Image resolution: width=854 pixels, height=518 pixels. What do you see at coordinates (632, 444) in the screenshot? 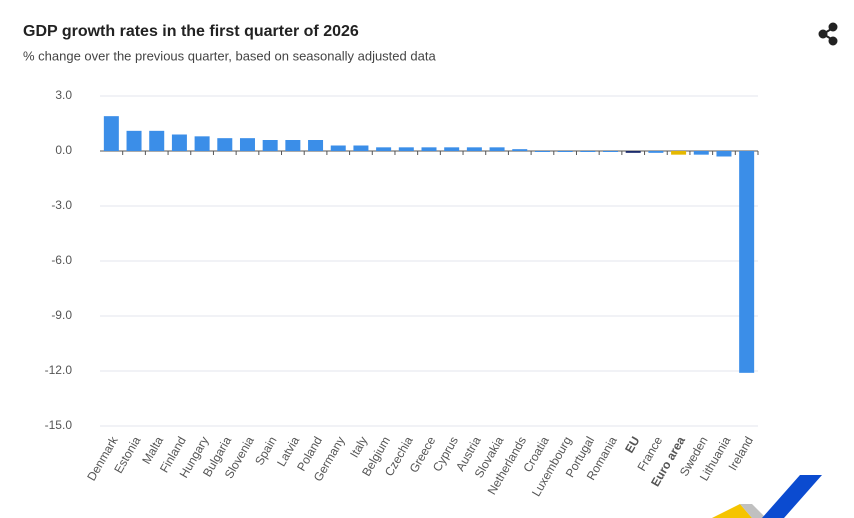
I see `x-tick-label: EU` at bounding box center [632, 444].